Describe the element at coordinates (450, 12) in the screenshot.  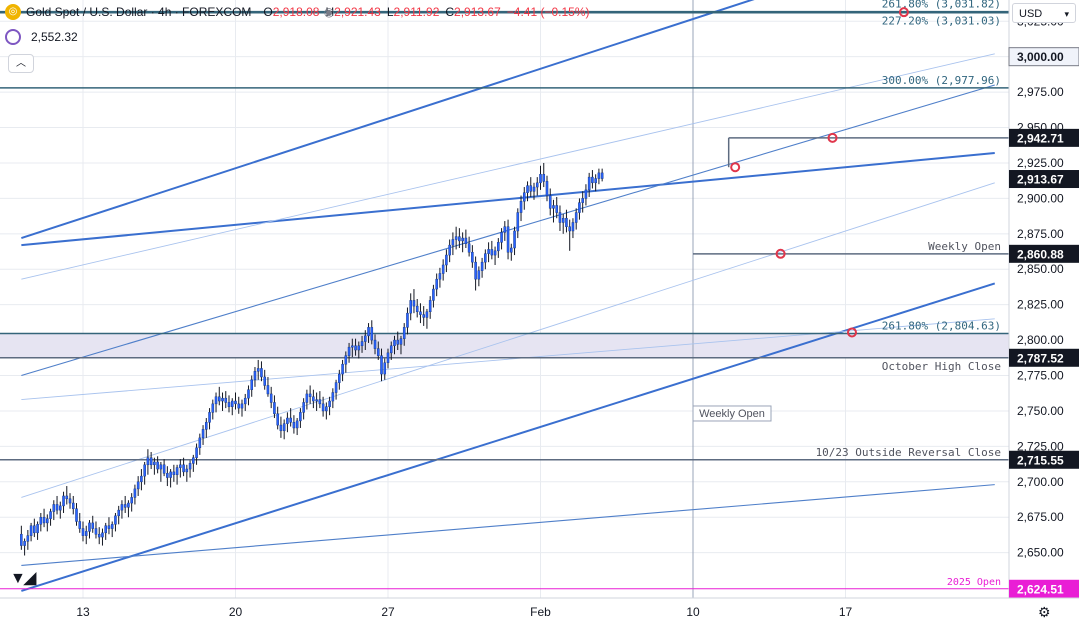
I see `ohlc-key: C` at that location.